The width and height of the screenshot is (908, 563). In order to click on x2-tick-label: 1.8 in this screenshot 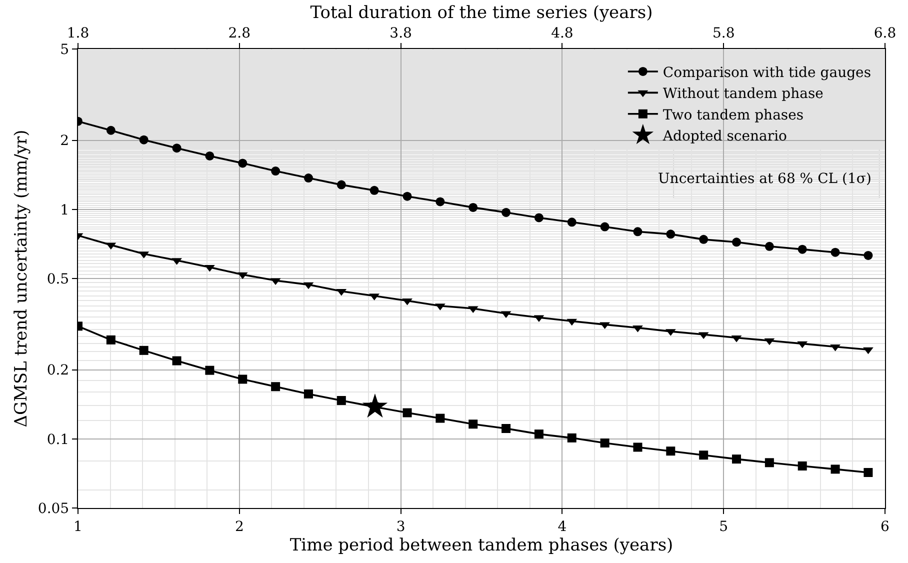, I will do `click(78, 33)`.